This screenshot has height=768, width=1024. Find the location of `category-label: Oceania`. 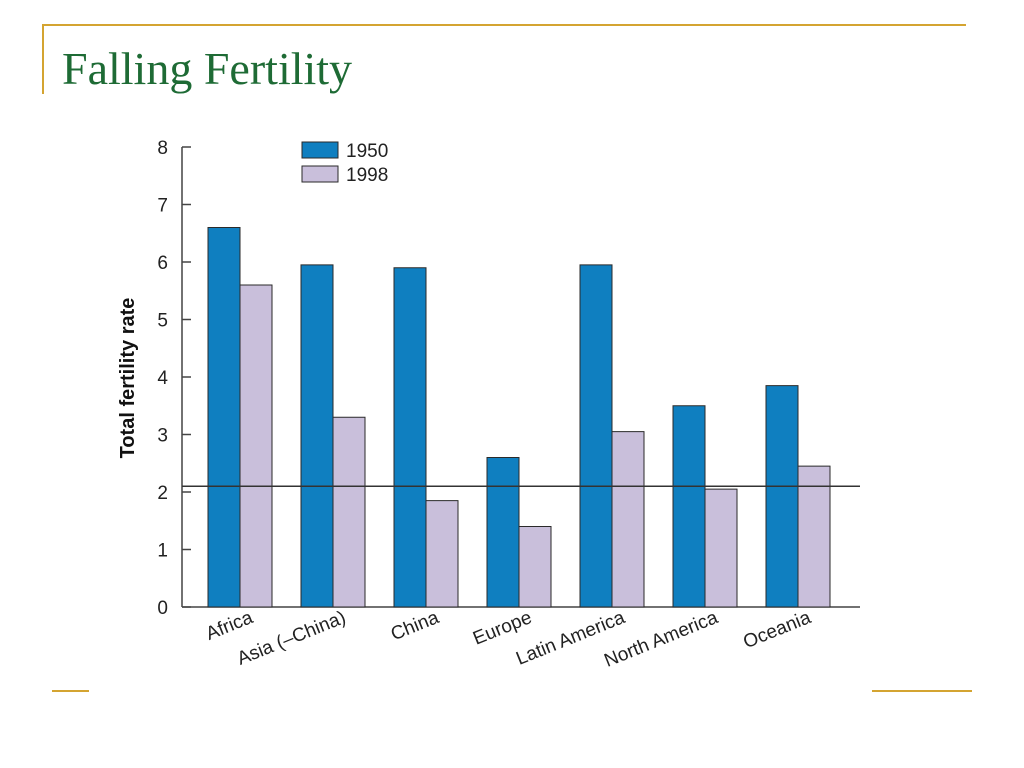

category-label: Oceania is located at coordinates (777, 630).